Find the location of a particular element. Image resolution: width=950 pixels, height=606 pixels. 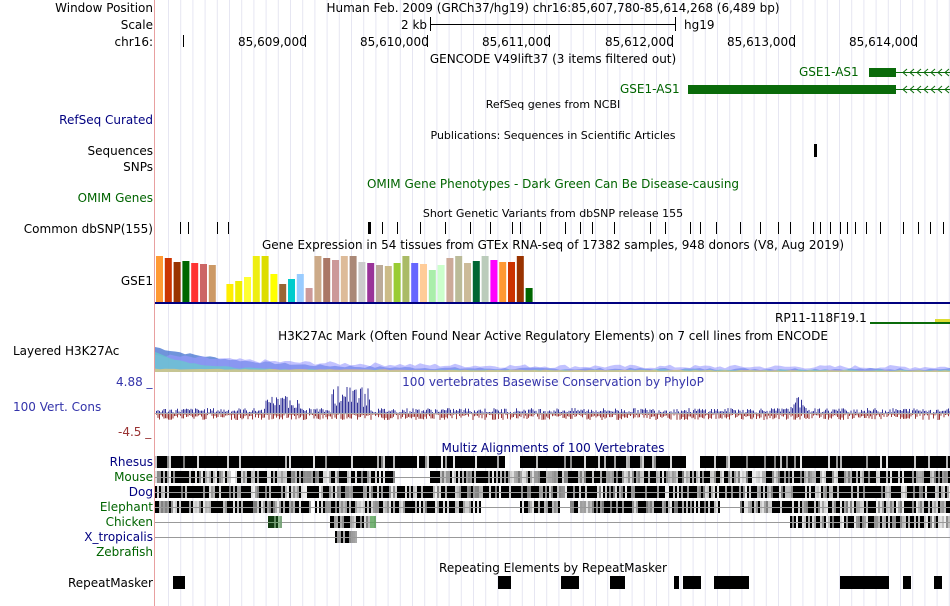

species-label-mouse: Mouse is located at coordinates (133, 477).